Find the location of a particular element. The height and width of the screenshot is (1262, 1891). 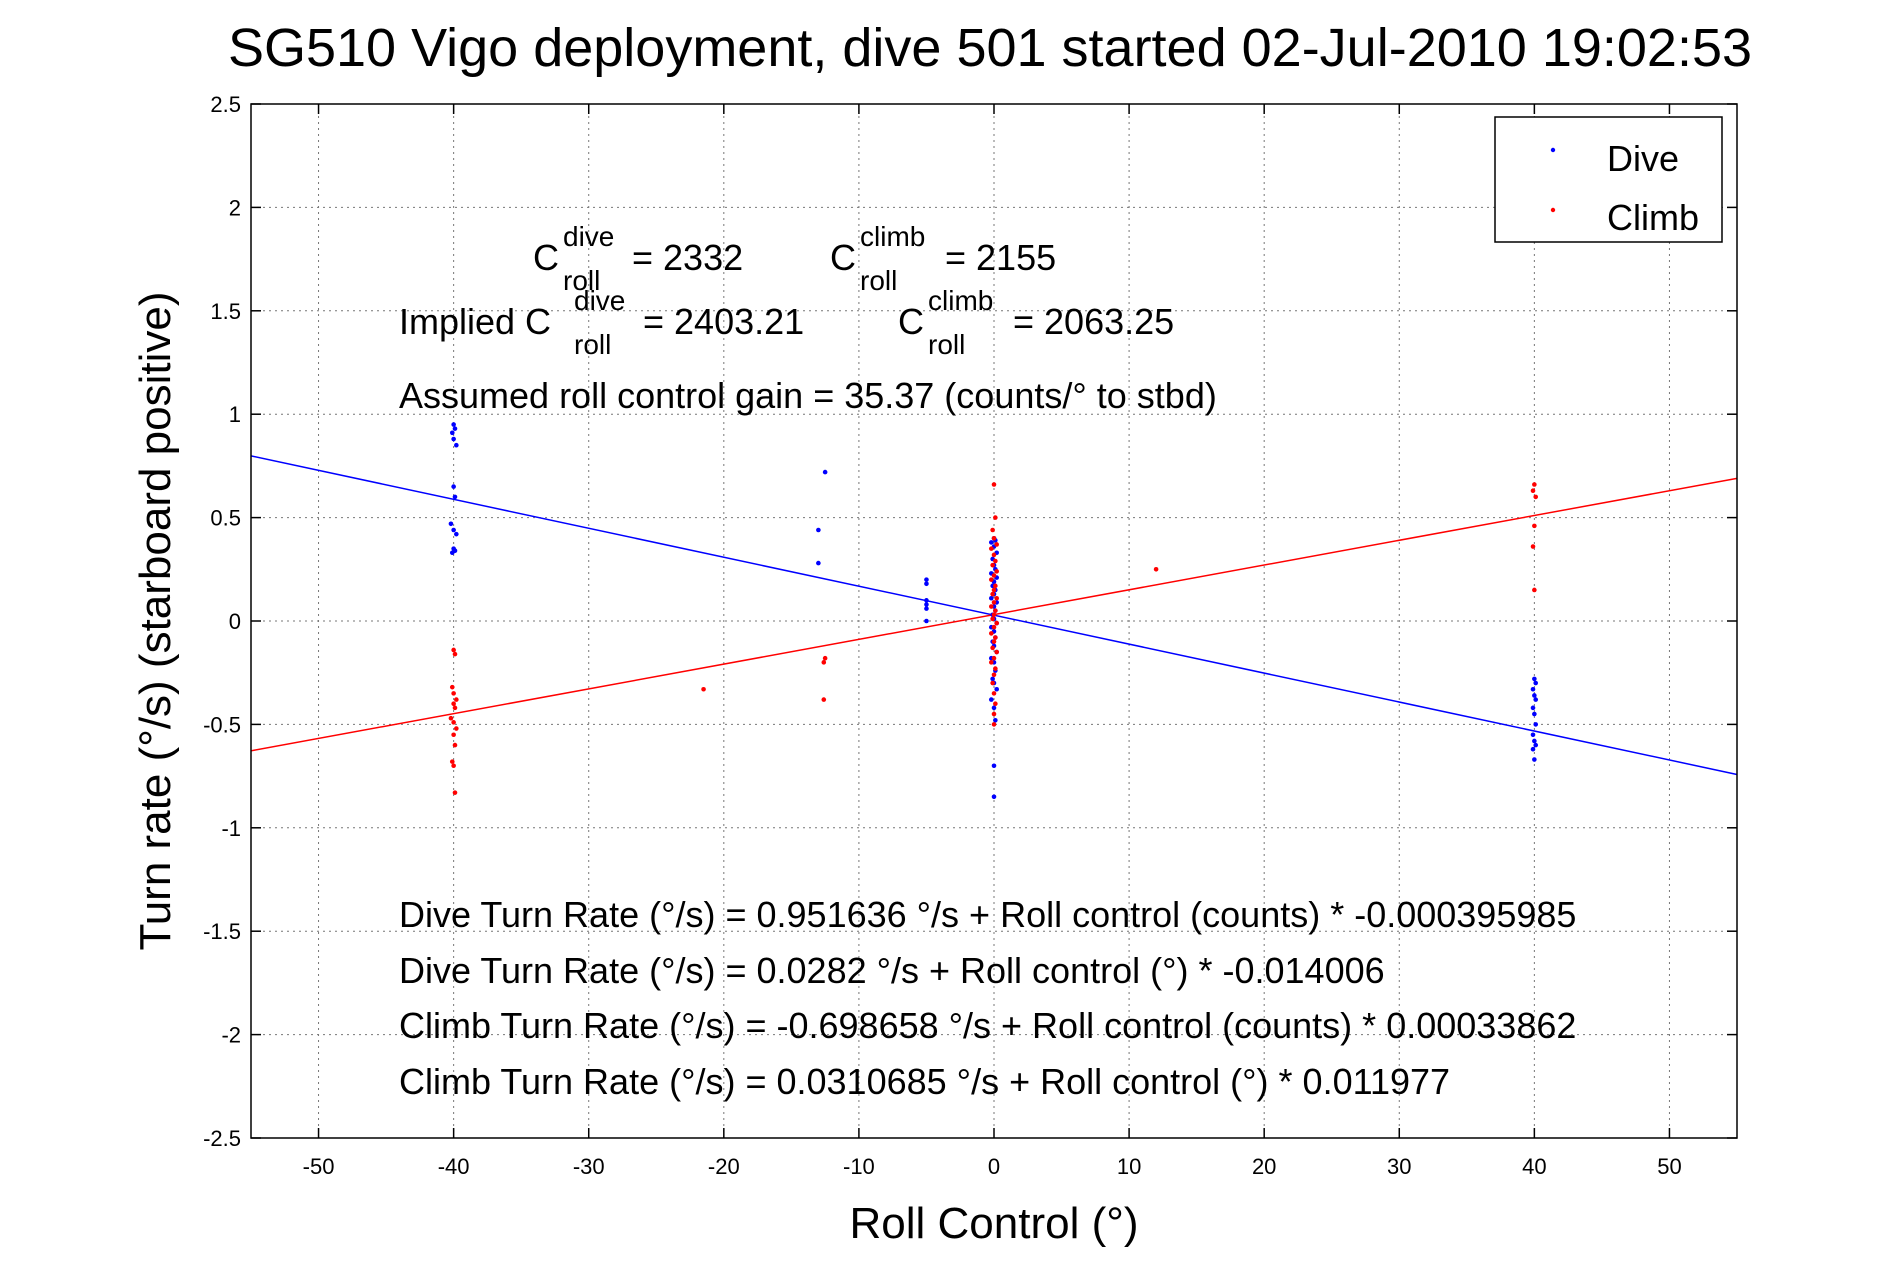

y-tick-label: 2 is located at coordinates (235, 207).